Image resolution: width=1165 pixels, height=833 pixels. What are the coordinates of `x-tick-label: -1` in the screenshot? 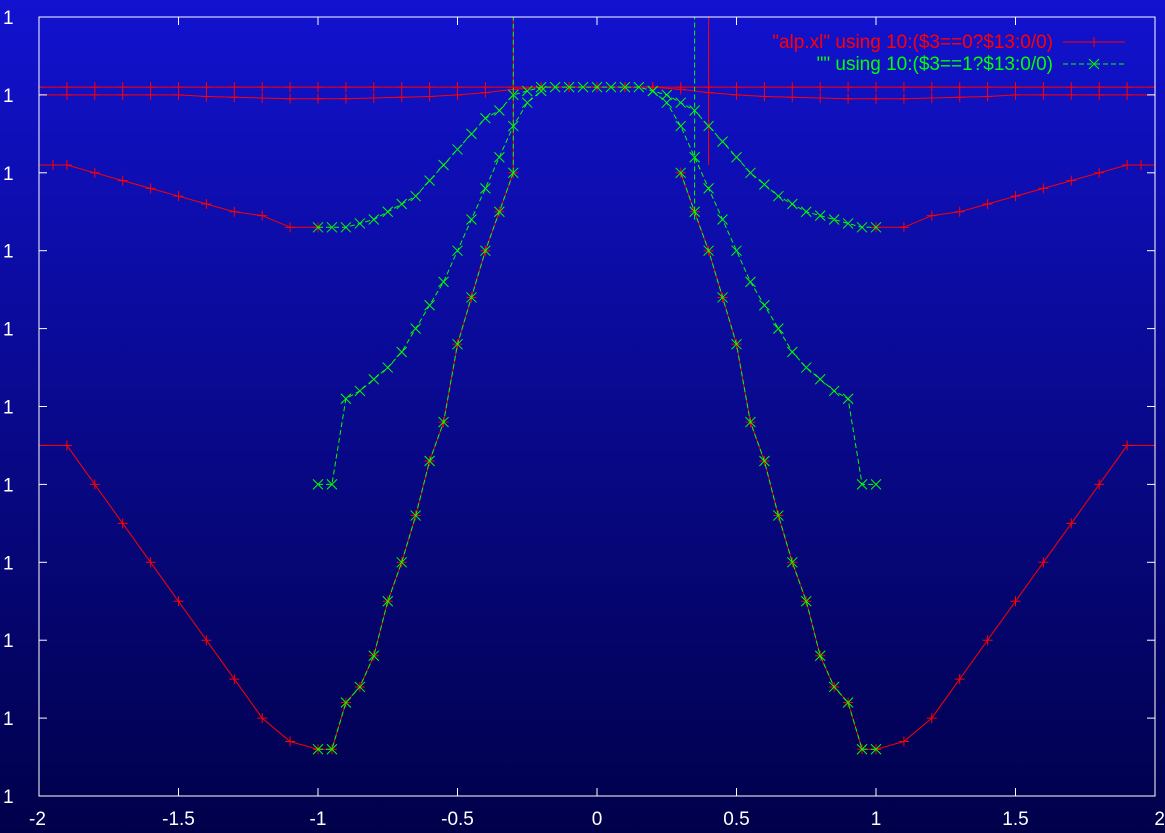 It's located at (318, 819).